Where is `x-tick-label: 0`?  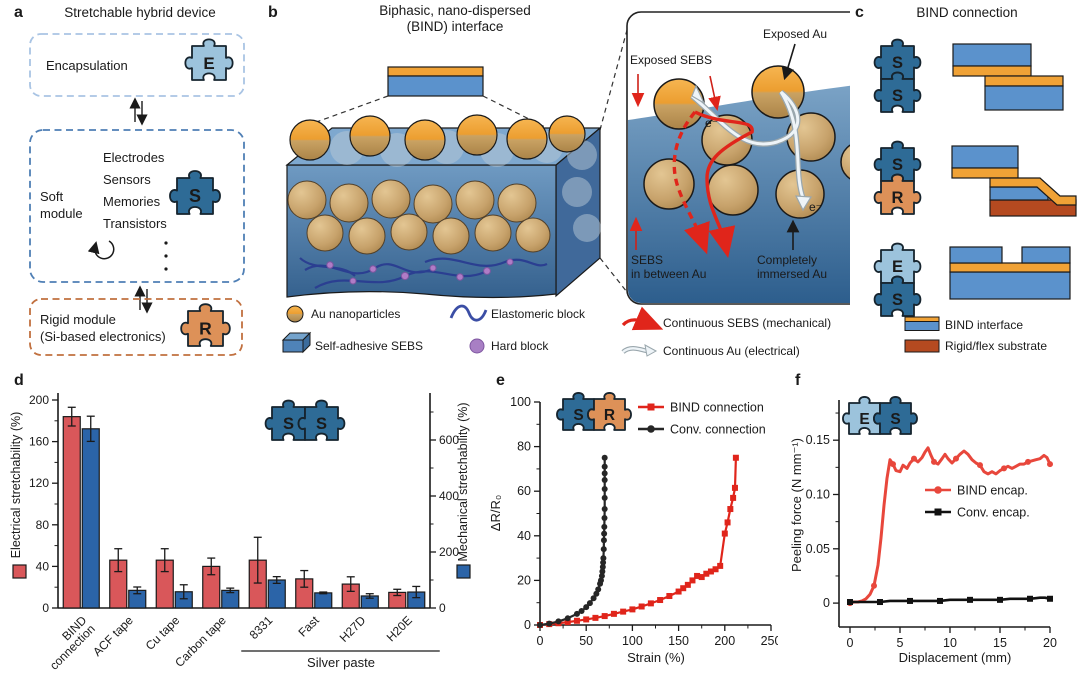
x-tick-label: 0 is located at coordinates (850, 643).